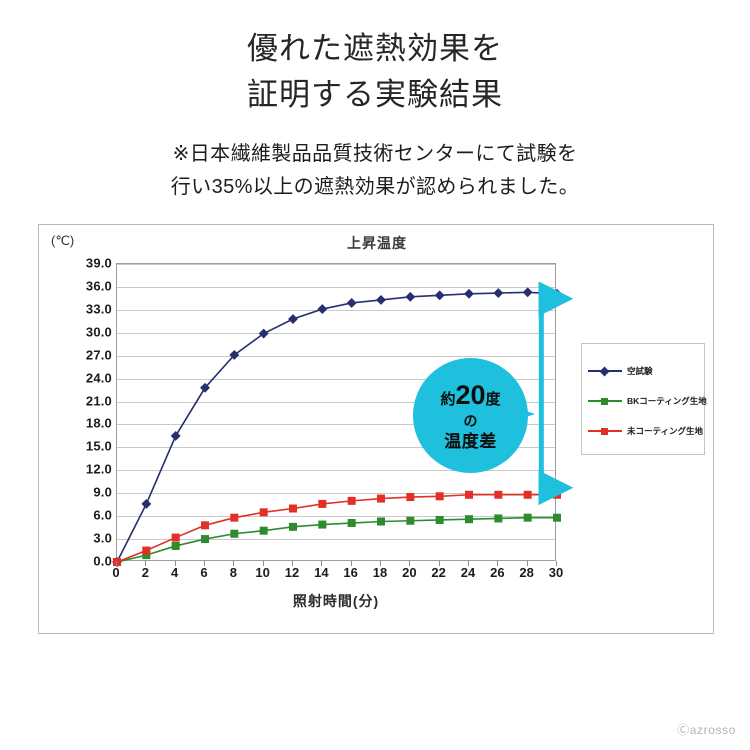 Image resolution: width=750 pixels, height=750 pixels. Describe the element at coordinates (98, 401) in the screenshot. I see `y-tick-label: 21.0` at that location.